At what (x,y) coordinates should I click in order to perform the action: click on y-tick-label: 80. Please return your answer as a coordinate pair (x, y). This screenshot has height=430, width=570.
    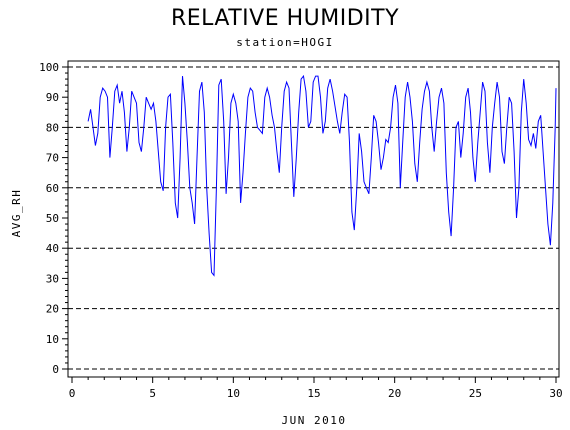
    Looking at the image, I should click on (52, 127).